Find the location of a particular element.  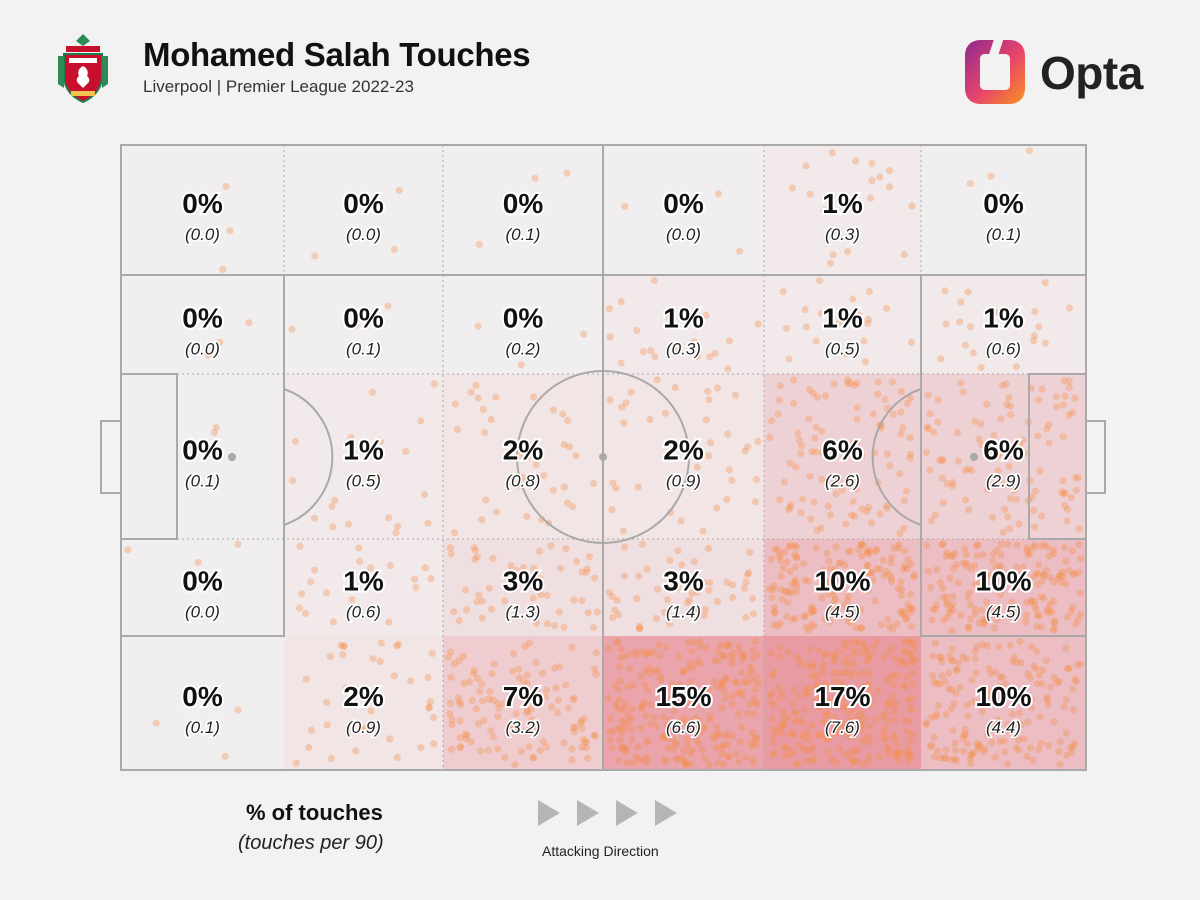

zone-per90-label: (4.5) is located at coordinates (842, 612).